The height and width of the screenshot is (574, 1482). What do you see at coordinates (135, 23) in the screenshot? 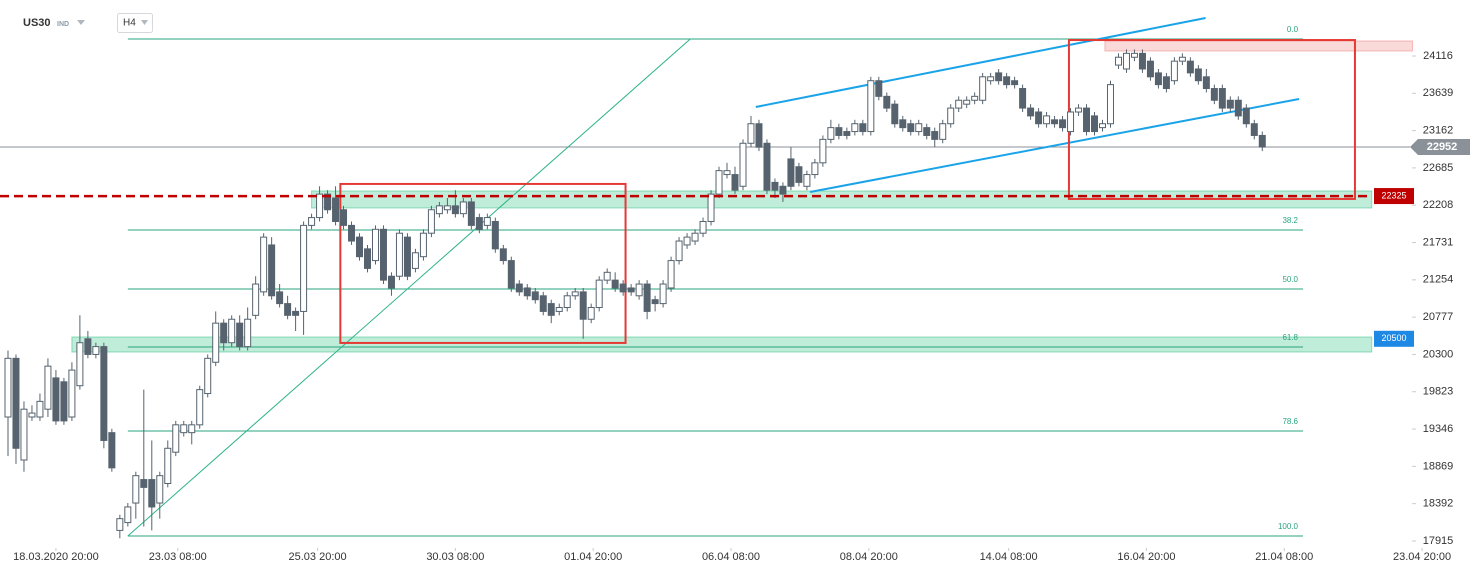
I see `timeframe-select` at bounding box center [135, 23].